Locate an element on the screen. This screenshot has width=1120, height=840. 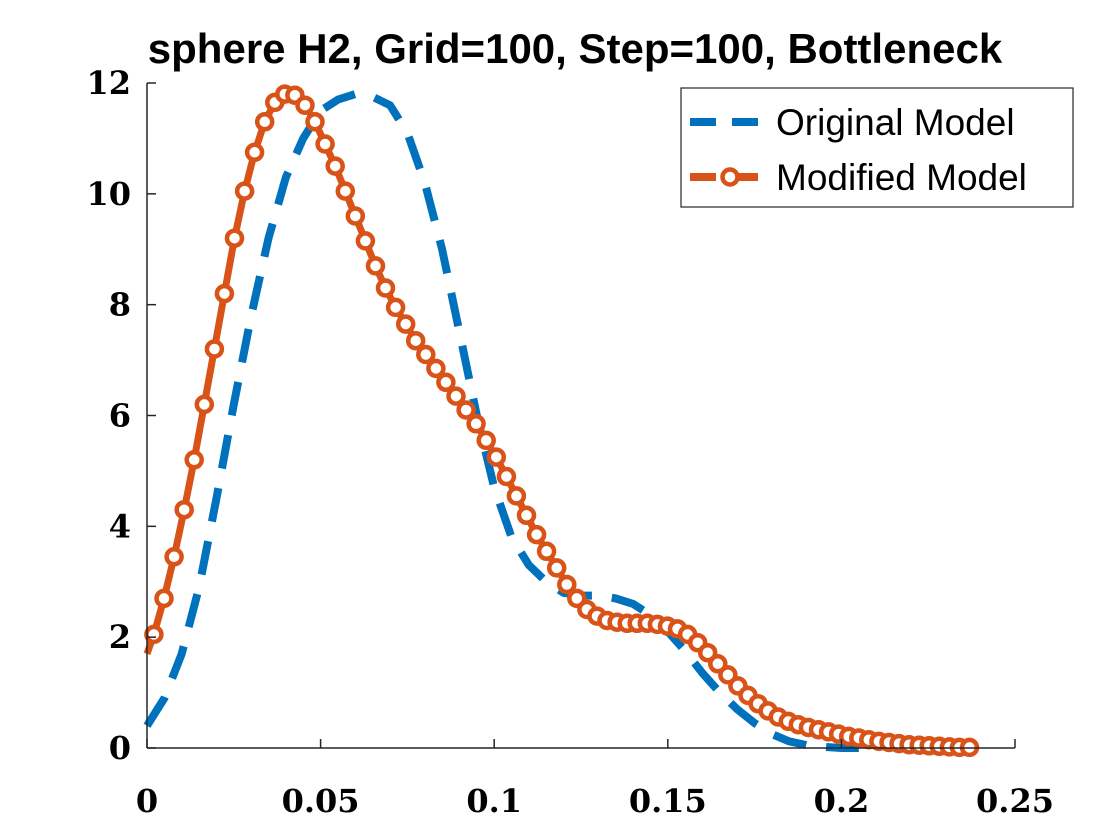
y-tick-label: 2 is located at coordinates (120, 637).